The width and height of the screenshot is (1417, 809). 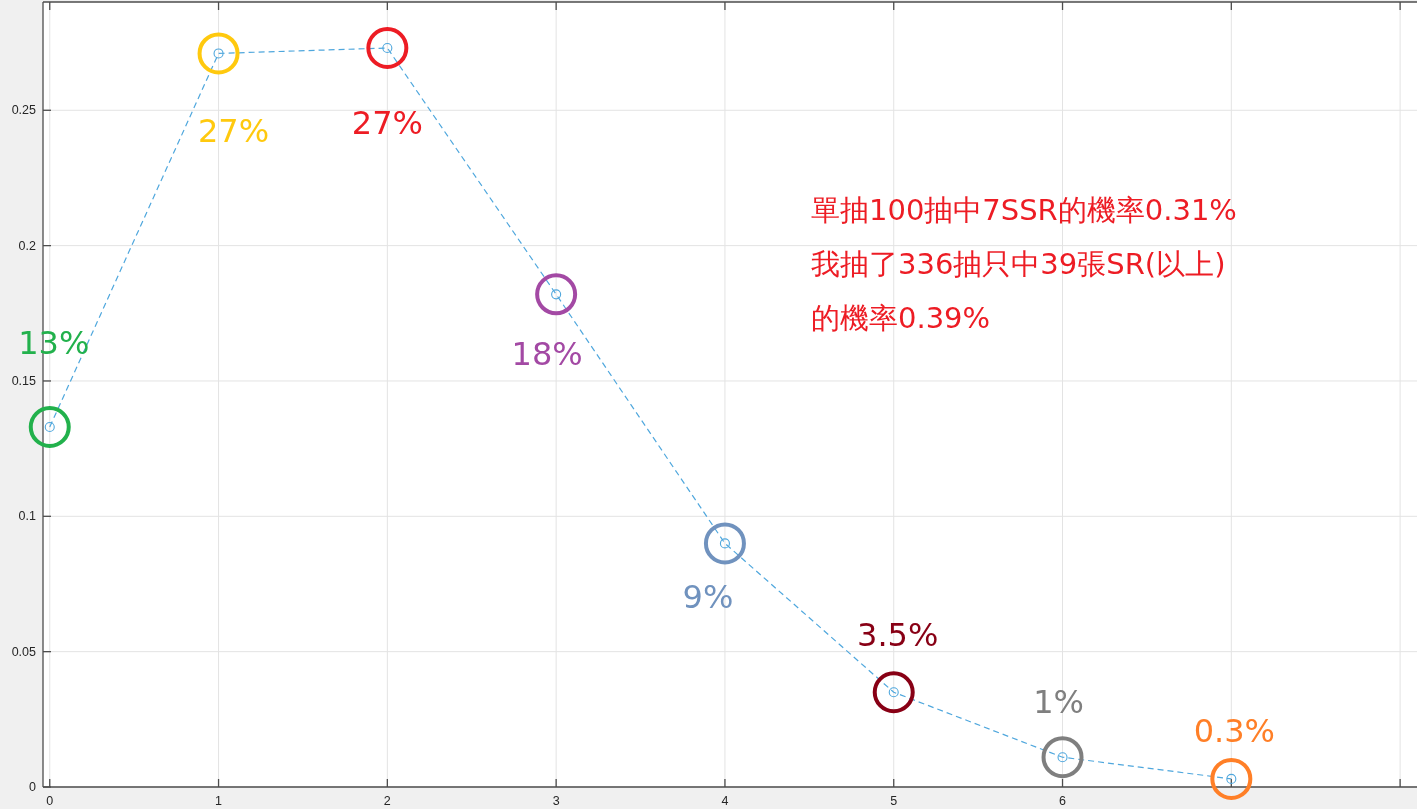 What do you see at coordinates (556, 801) in the screenshot?
I see `x-tick-label: 3` at bounding box center [556, 801].